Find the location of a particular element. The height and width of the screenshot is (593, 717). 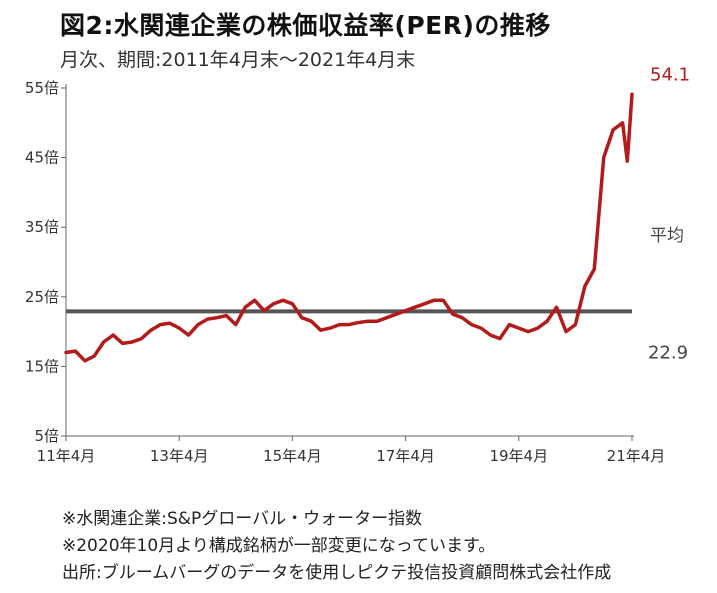

y-tick-label: 5倍 is located at coordinates (46, 436).